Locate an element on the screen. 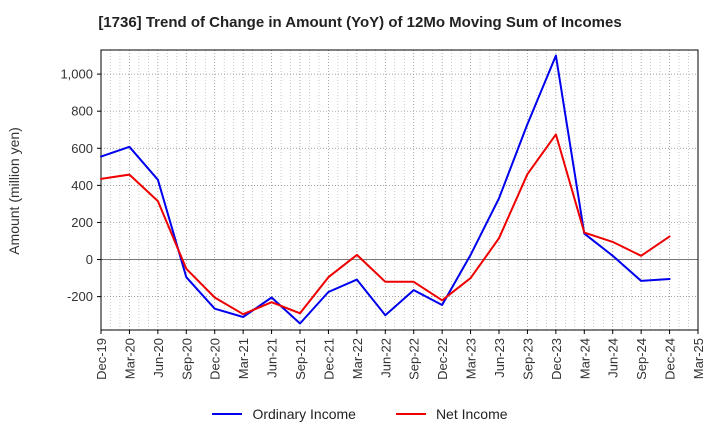  legend-swatch-net-income is located at coordinates (410, 414).